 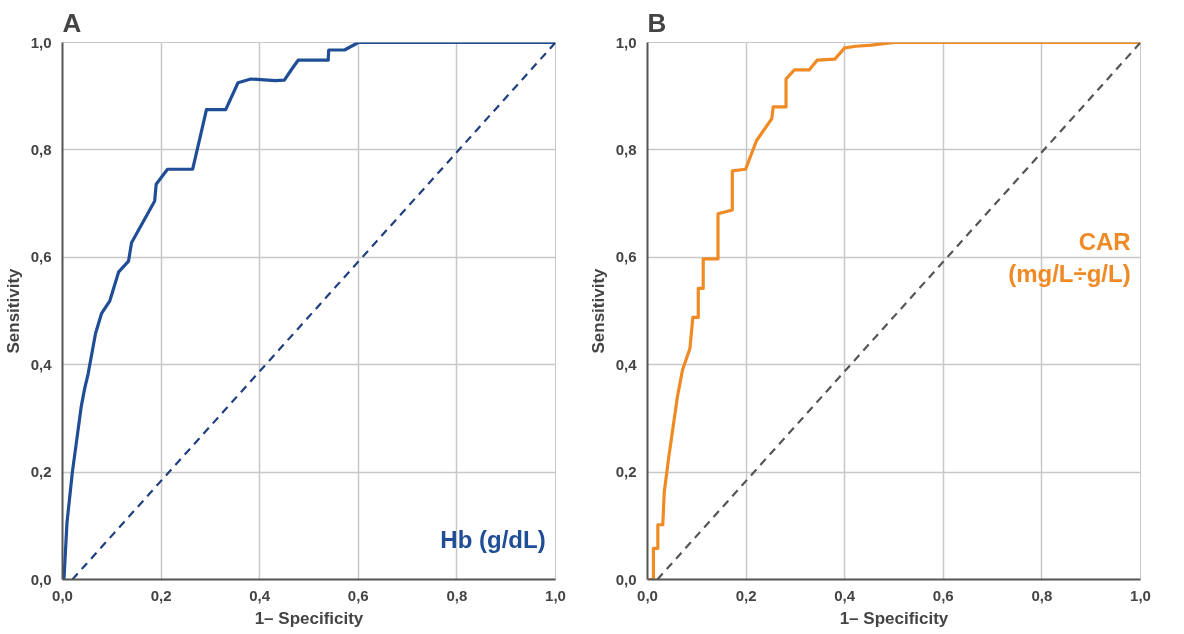 I want to click on chart-title: B, so click(x=657, y=22).